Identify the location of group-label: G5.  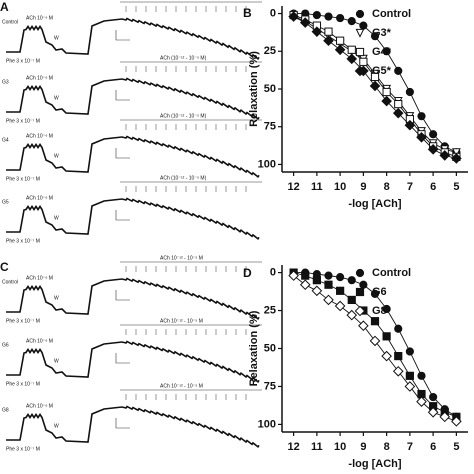
(5, 202).